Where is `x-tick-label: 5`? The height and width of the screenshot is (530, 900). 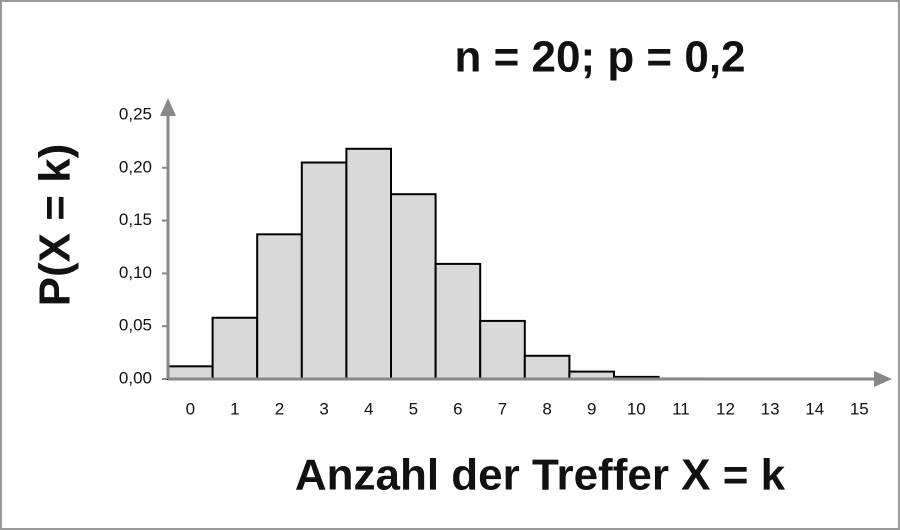
x-tick-label: 5 is located at coordinates (413, 408).